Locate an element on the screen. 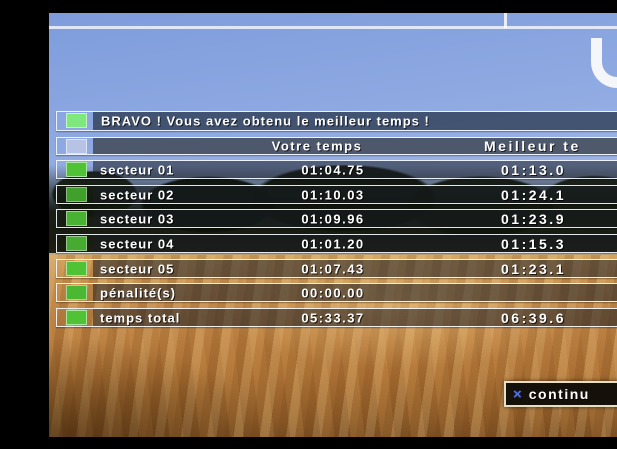  track-edge is located at coordinates (333, 254).